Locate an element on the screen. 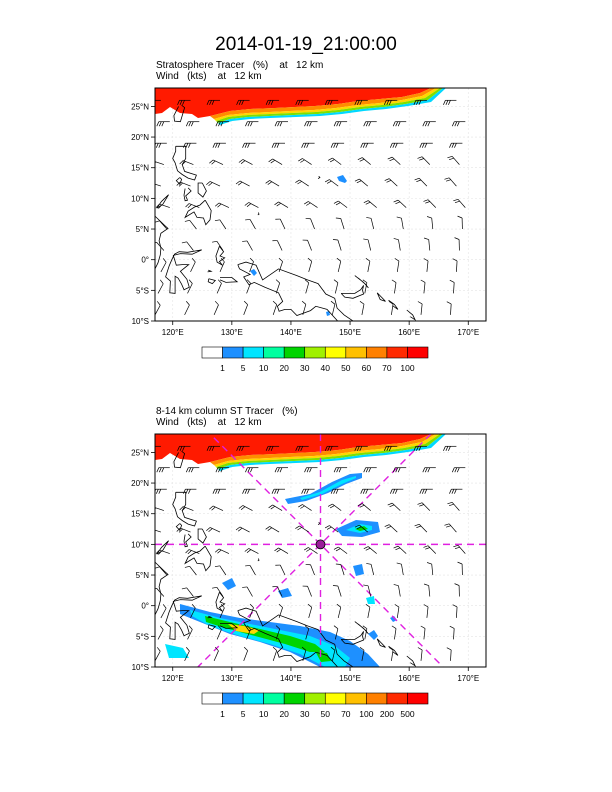  panel1-header-line2: Wind (kts) at 12 km is located at coordinates (209, 76).